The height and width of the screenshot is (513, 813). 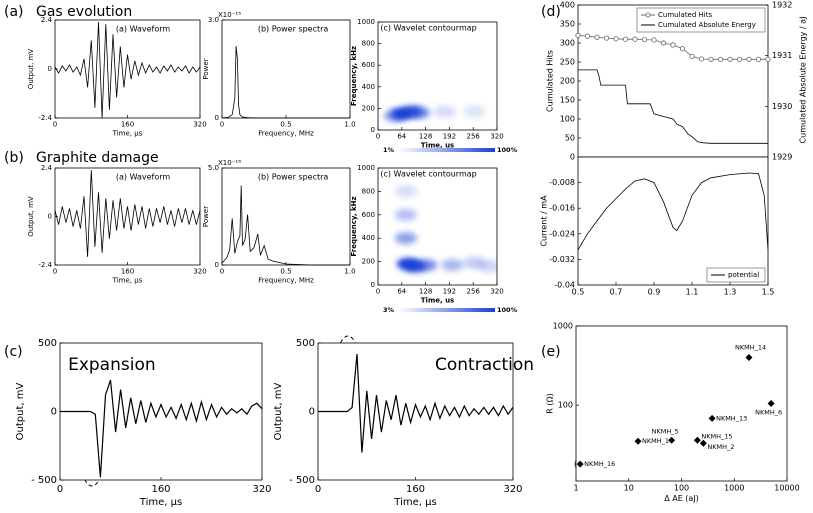 I want to click on y-tick-label: -2.4, so click(x=45, y=118).